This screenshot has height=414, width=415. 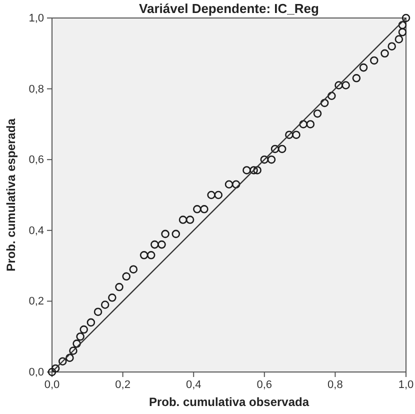 I want to click on x-tick-label: 0,8, so click(x=335, y=384).